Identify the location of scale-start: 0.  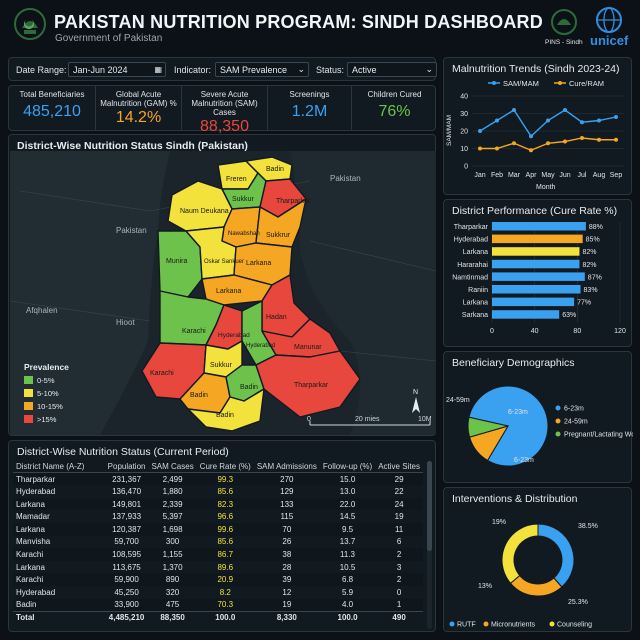
(309, 419).